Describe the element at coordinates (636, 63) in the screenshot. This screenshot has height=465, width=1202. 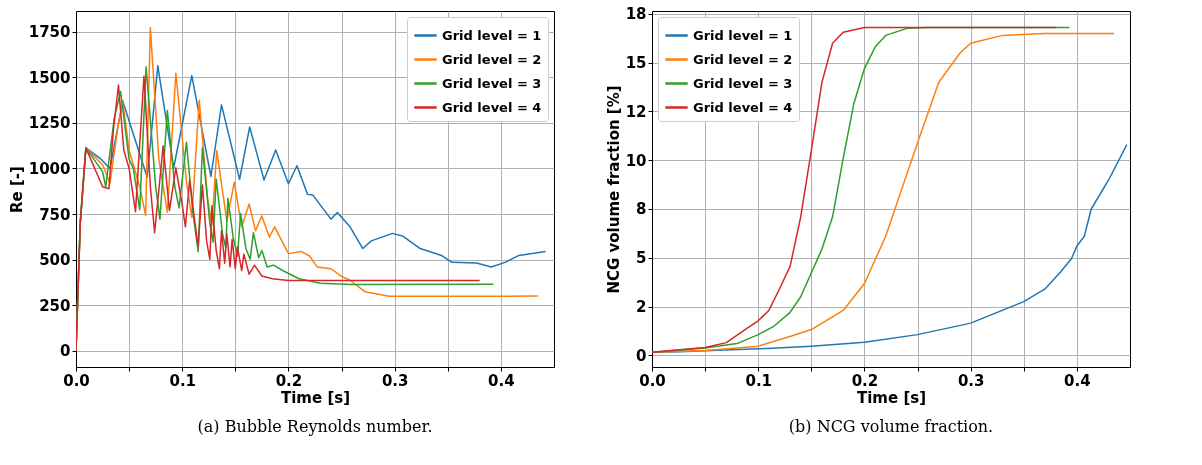
I see `y-tick-label: 15` at that location.